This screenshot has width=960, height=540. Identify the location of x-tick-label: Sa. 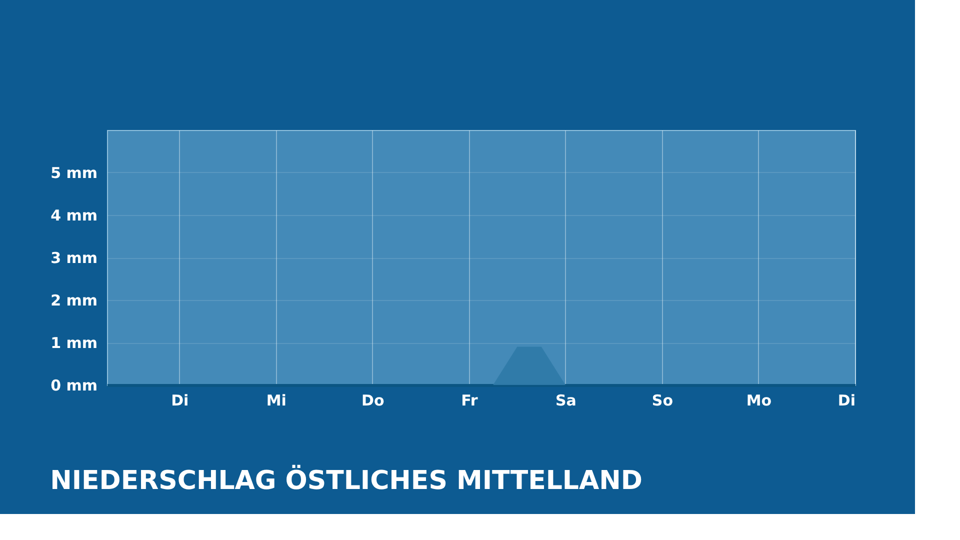
(565, 401).